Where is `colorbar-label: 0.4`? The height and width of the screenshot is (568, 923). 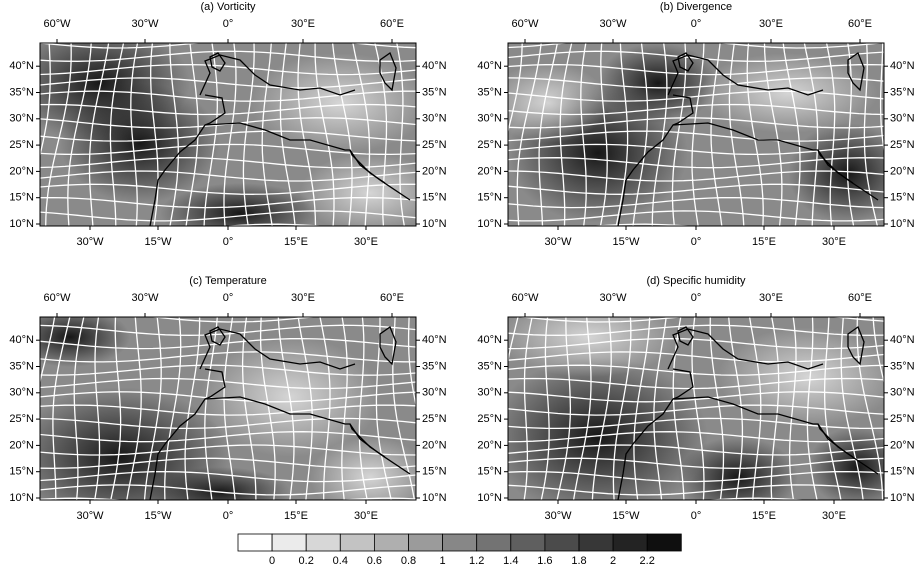
colorbar-label: 0.4 is located at coordinates (340, 561).